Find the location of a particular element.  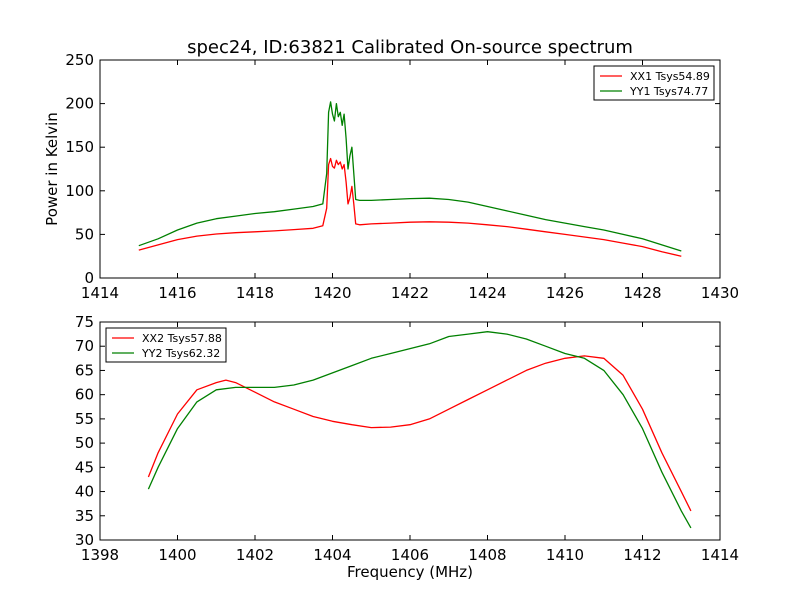

legend-label: XX2 Tsys57.88 is located at coordinates (182, 338).